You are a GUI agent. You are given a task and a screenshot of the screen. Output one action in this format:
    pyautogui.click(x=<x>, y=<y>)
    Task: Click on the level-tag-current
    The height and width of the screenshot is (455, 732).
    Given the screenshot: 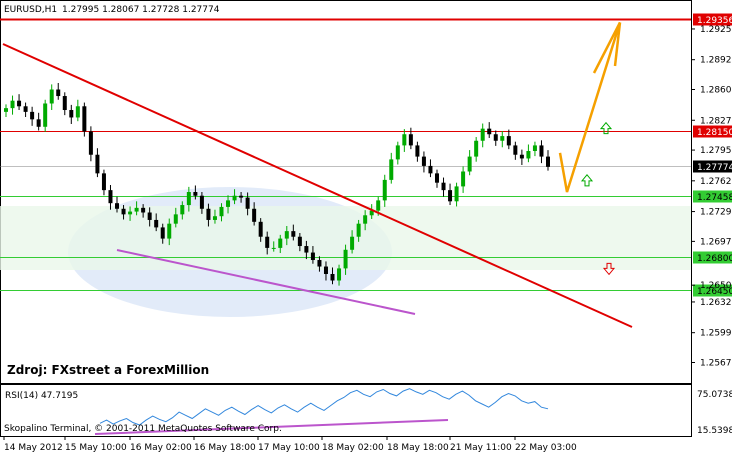 What is the action you would take?
    pyautogui.click(x=712, y=166)
    